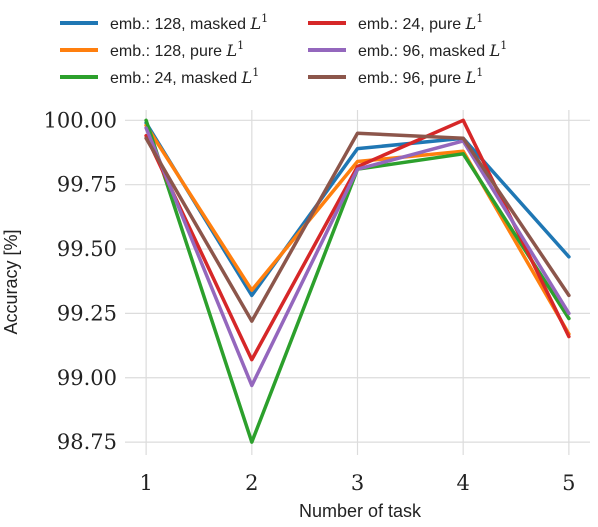 Image resolution: width=598 pixels, height=527 pixels. I want to click on x-tick-label: 1, so click(145, 483).